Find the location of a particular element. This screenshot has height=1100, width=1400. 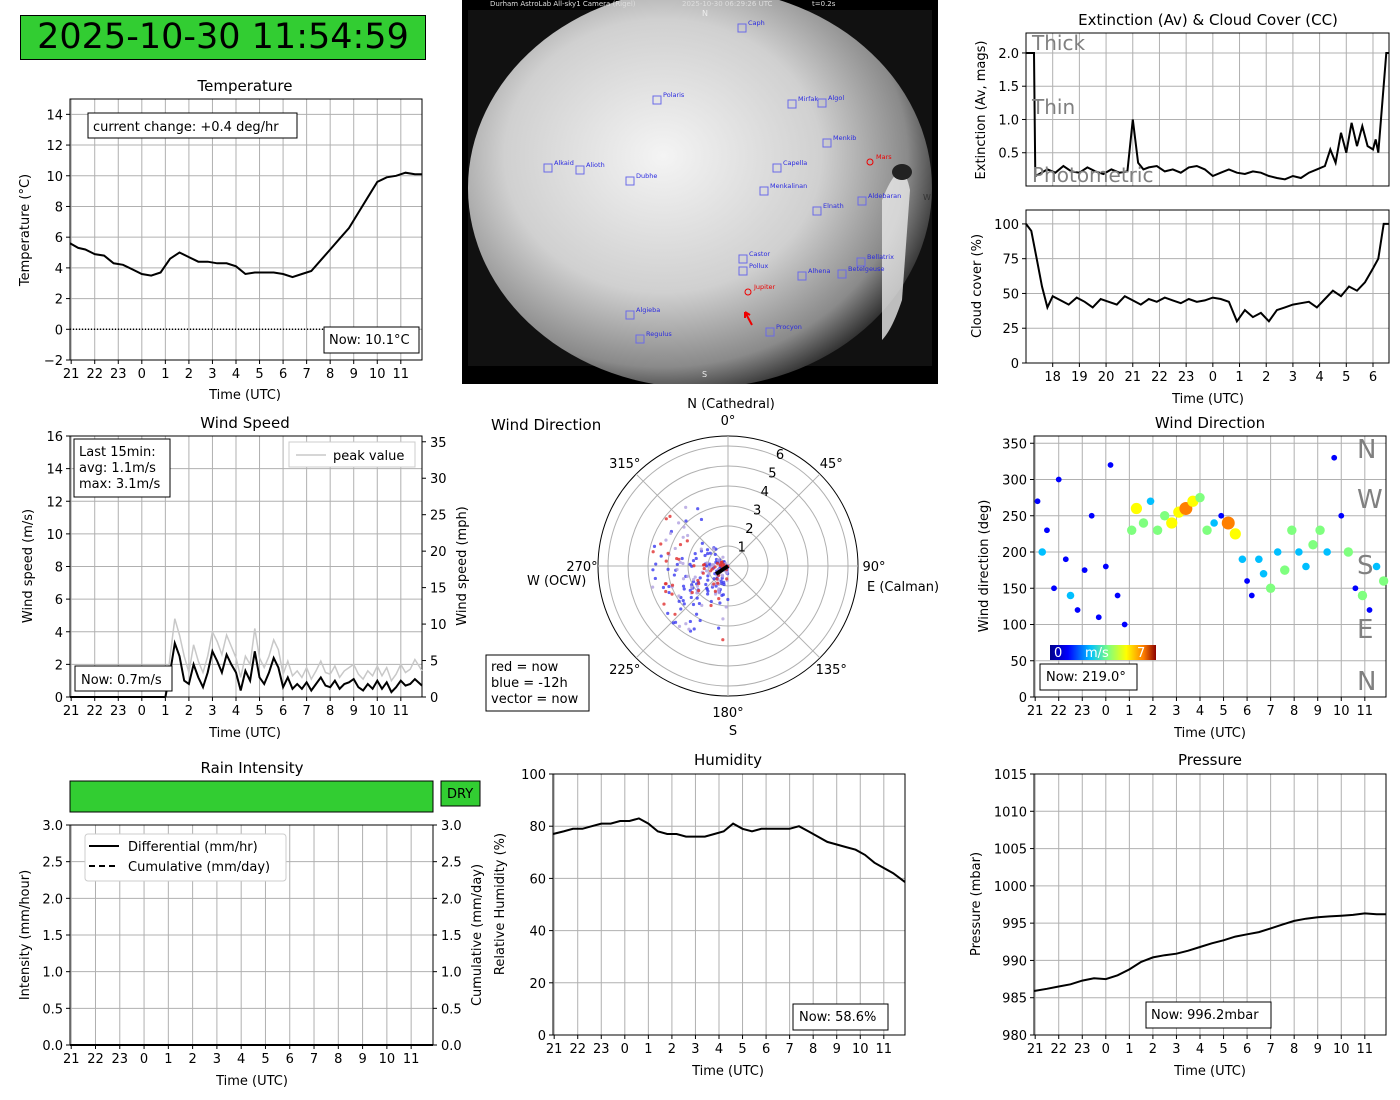

temperature-ytick-label: 10 is located at coordinates (54, 177).